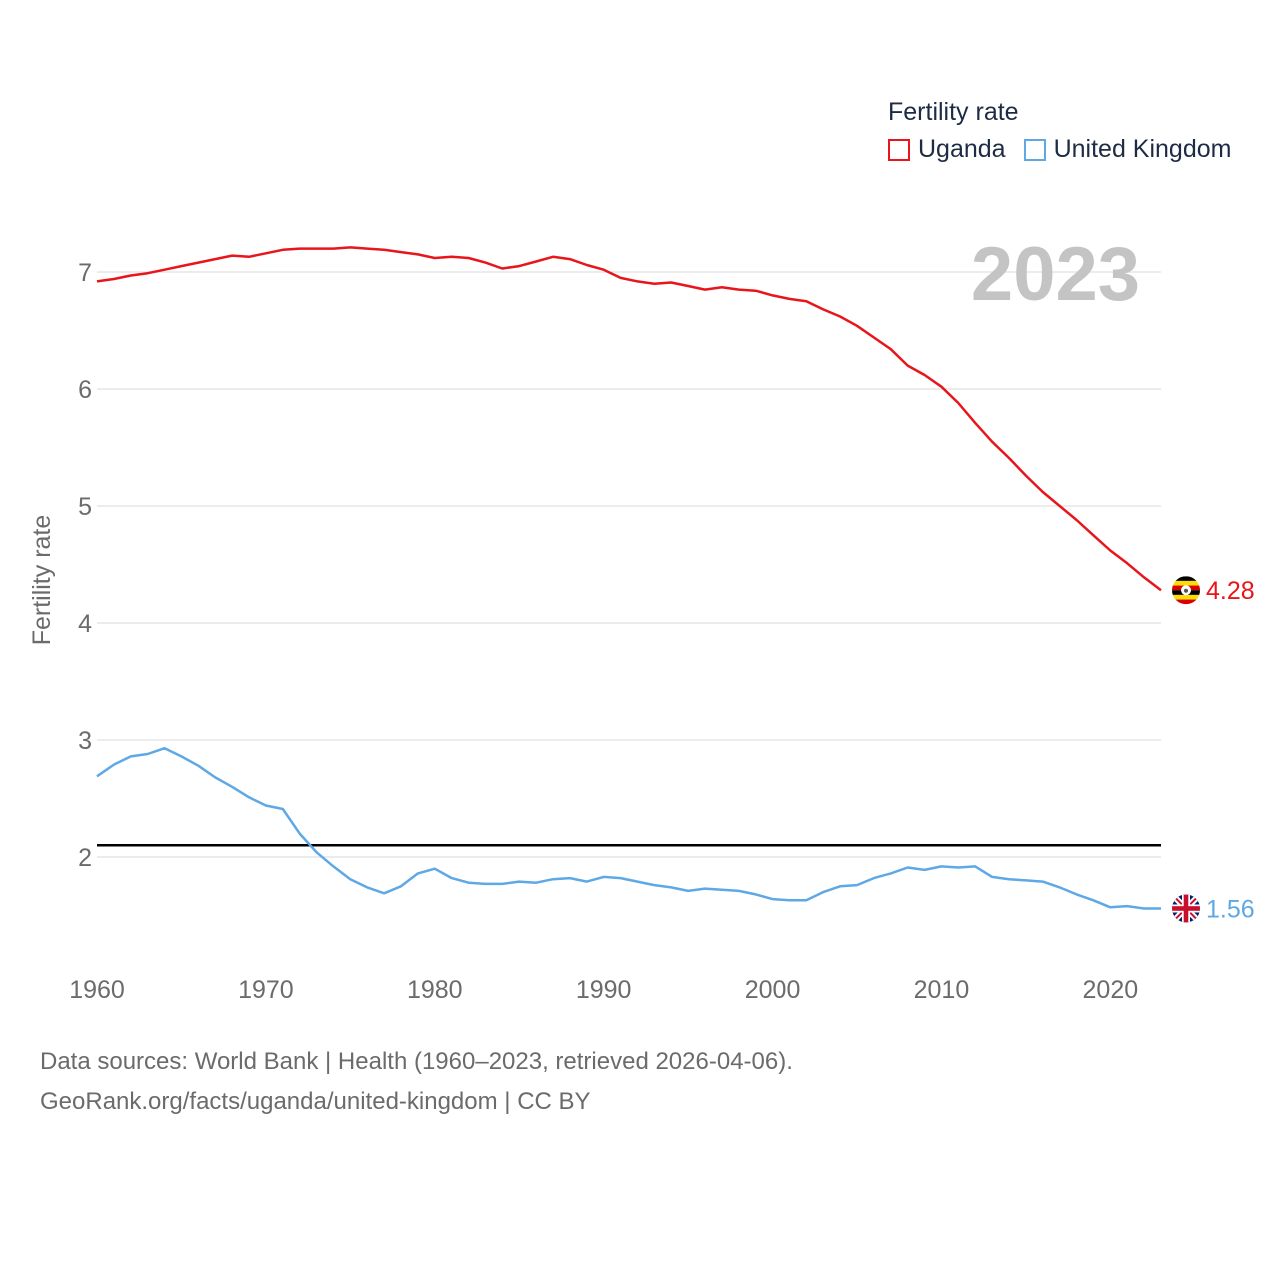  I want to click on legend-label-uganda: Uganda, so click(962, 149).